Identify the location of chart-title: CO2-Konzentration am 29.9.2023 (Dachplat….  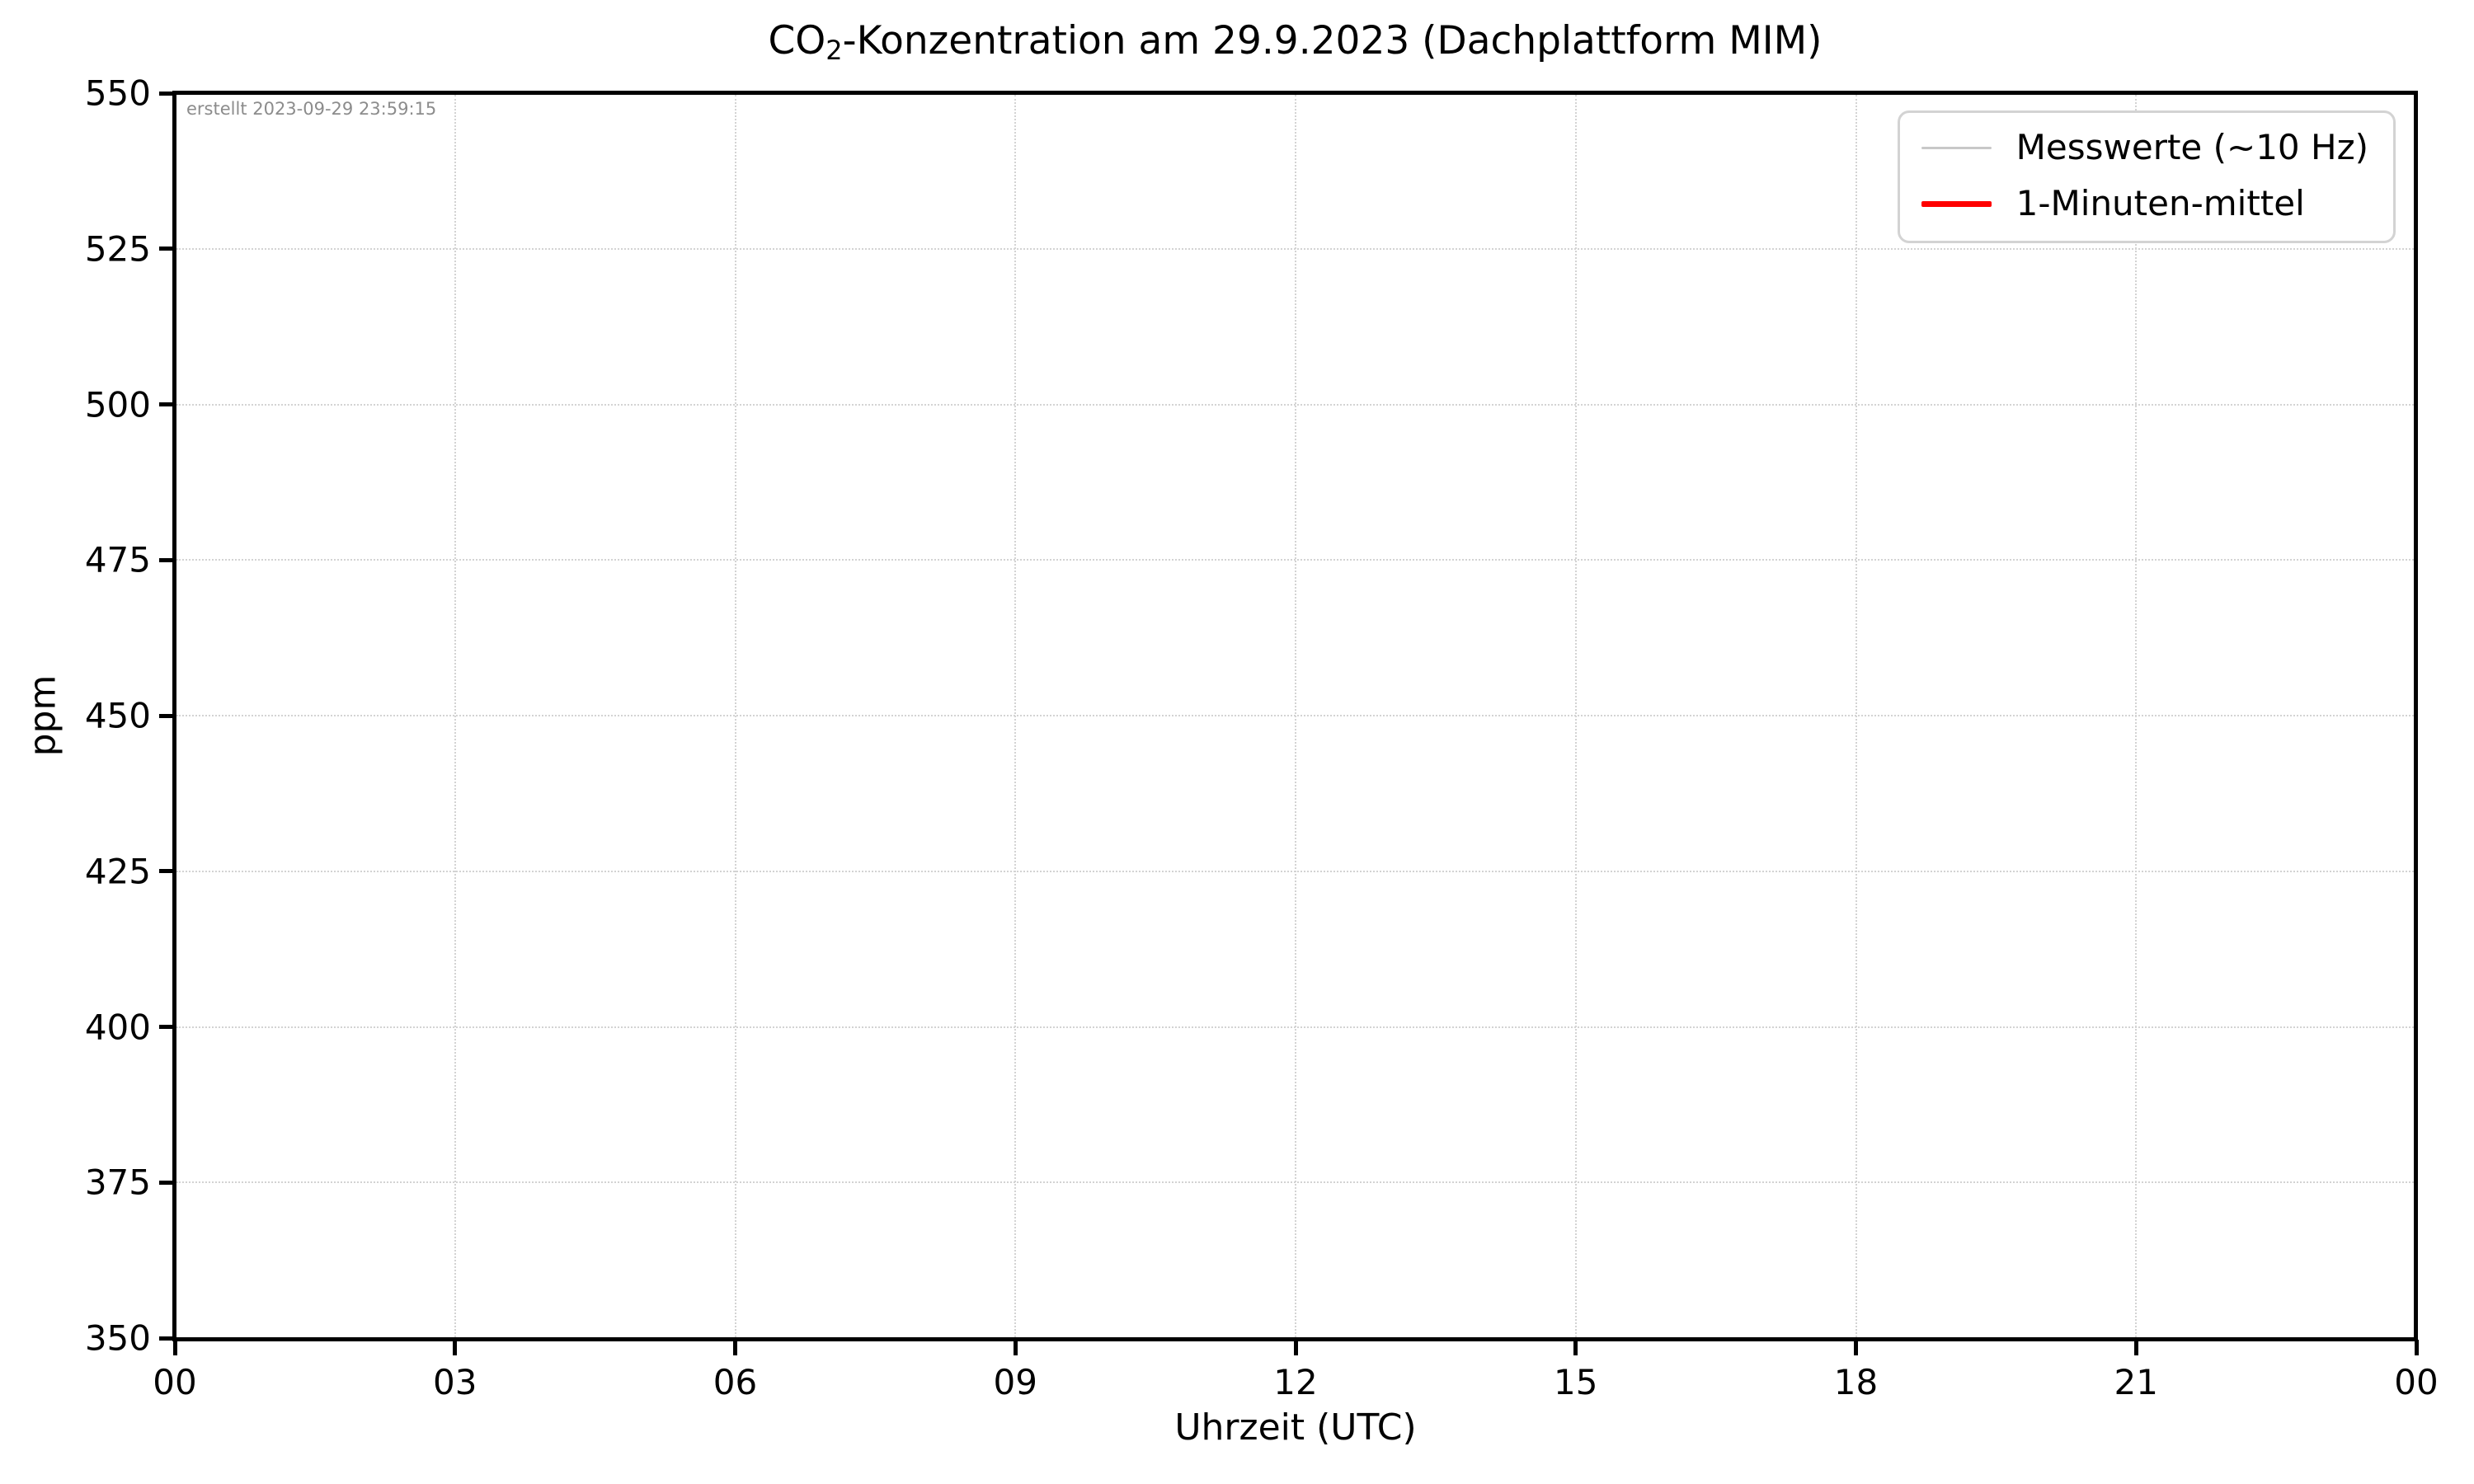
(1295, 41).